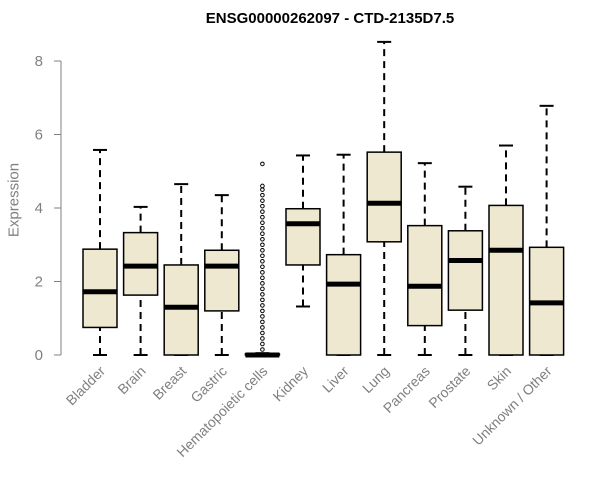  Describe the element at coordinates (39, 355) in the screenshot. I see `y-tick-label: 0` at that location.